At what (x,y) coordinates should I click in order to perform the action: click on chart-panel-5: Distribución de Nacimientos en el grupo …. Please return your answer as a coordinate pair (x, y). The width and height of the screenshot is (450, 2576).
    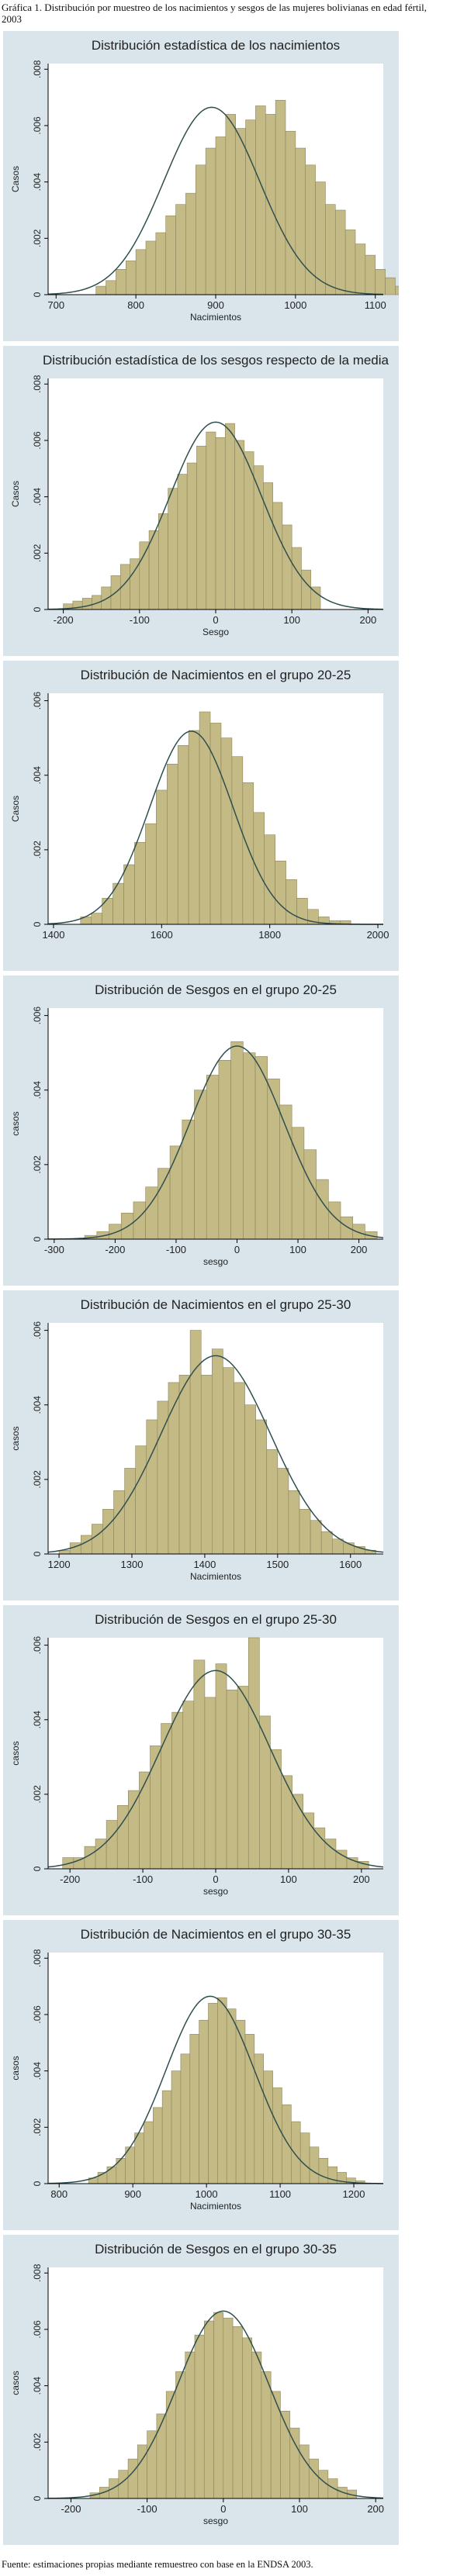
    Looking at the image, I should click on (201, 1445).